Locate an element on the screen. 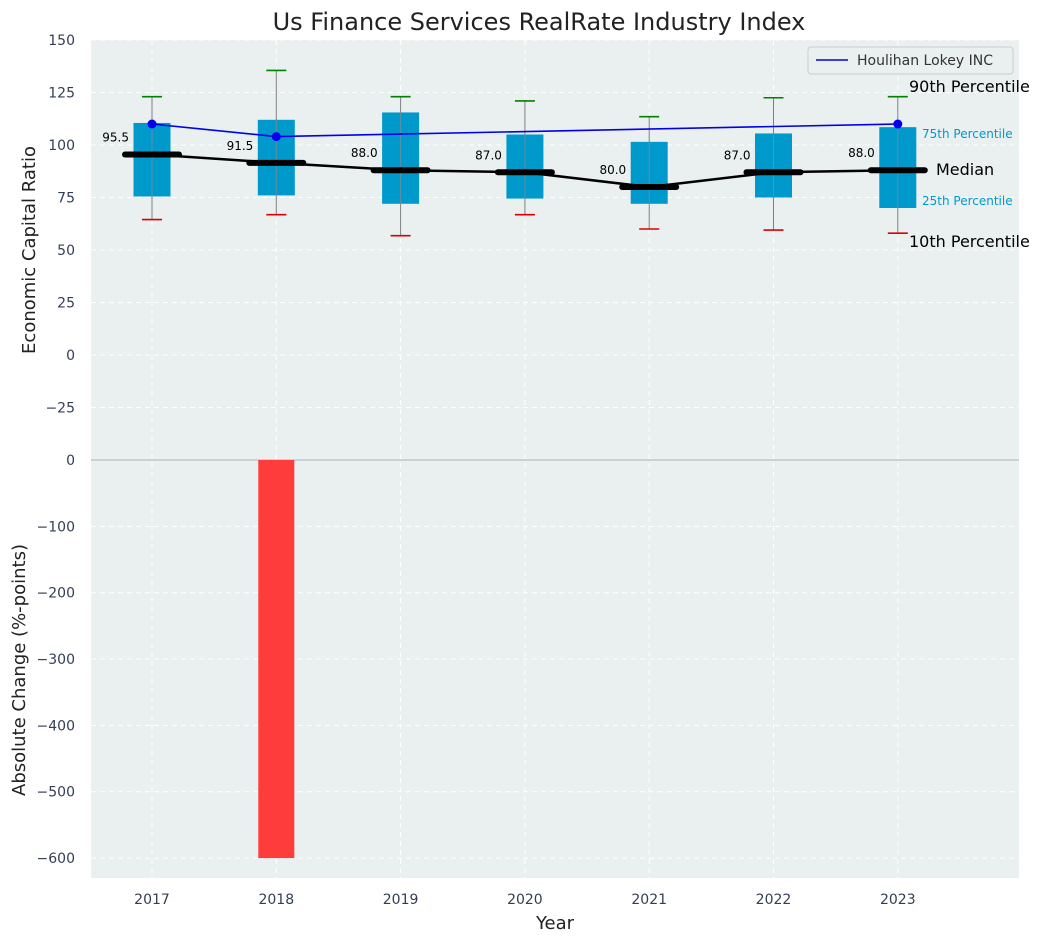 Image resolution: width=1044 pixels, height=942 pixels. bottom-y-axis-label: Absolute Change (%-points) is located at coordinates (19, 670).